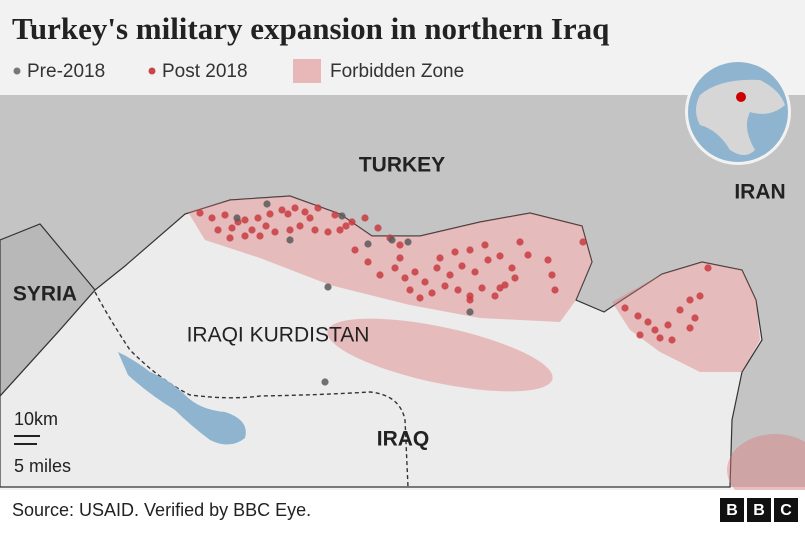 The image size is (805, 537). Describe the element at coordinates (397, 71) in the screenshot. I see `legend-label: Forbidden Zone` at that location.